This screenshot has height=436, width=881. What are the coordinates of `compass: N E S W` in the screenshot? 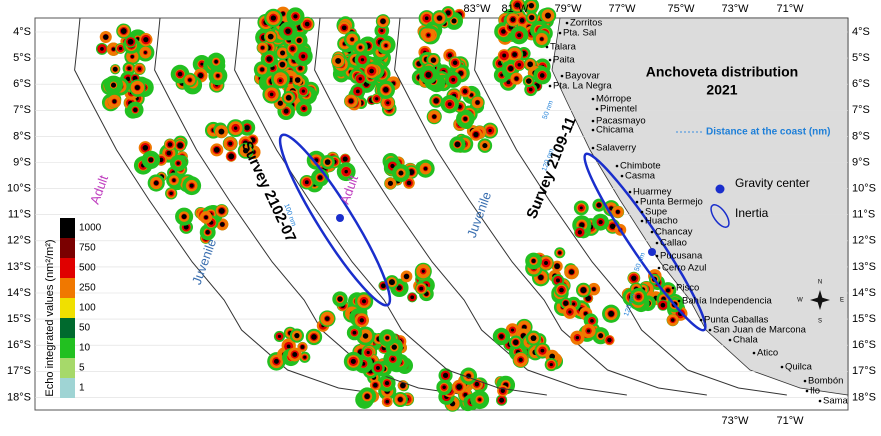 It's located at (820, 302).